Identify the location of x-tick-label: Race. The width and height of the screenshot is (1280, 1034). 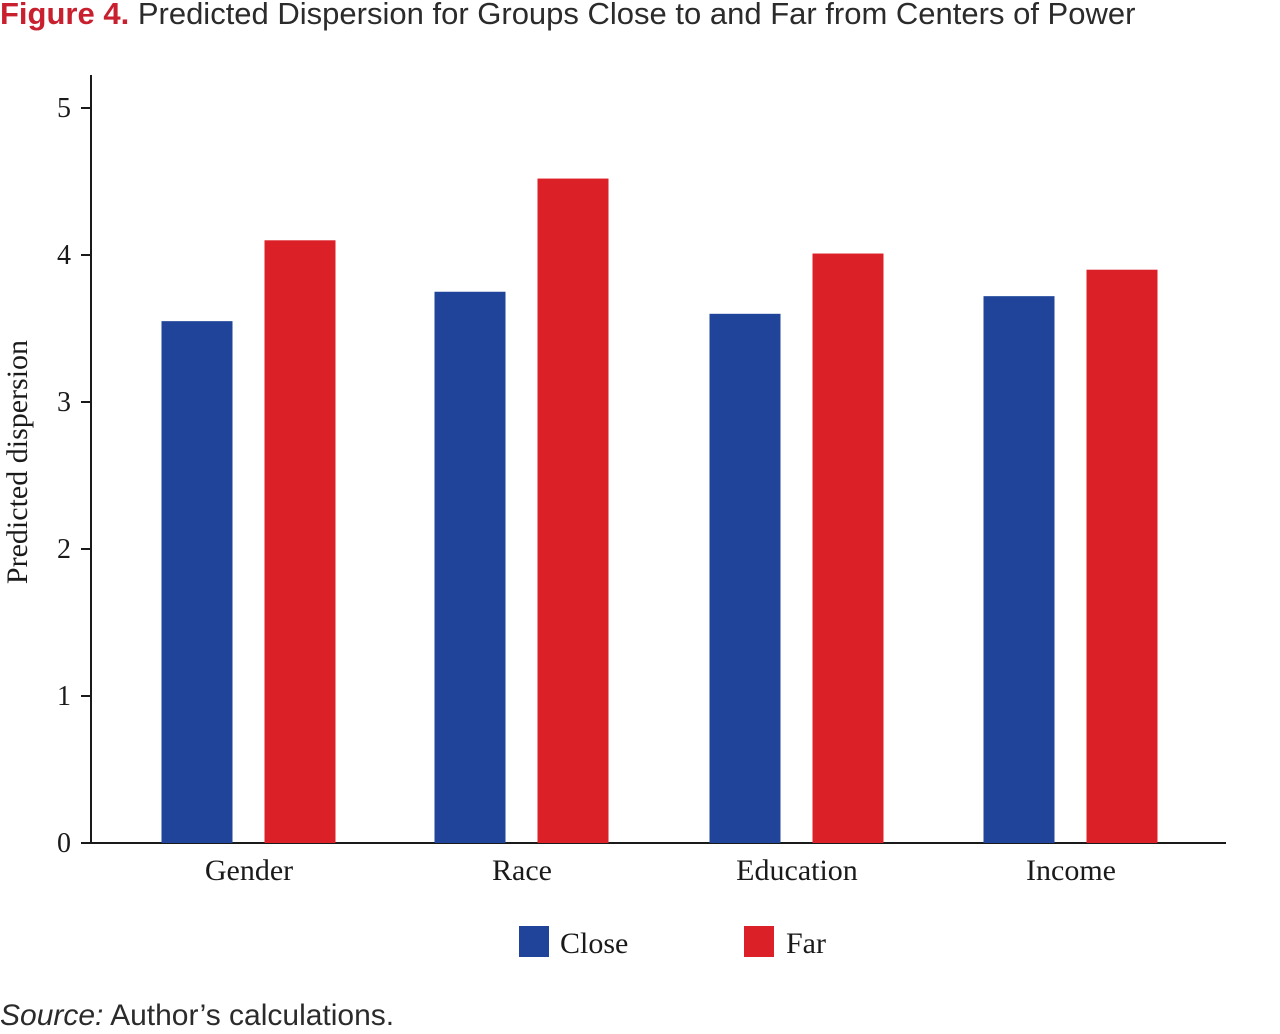
(522, 870).